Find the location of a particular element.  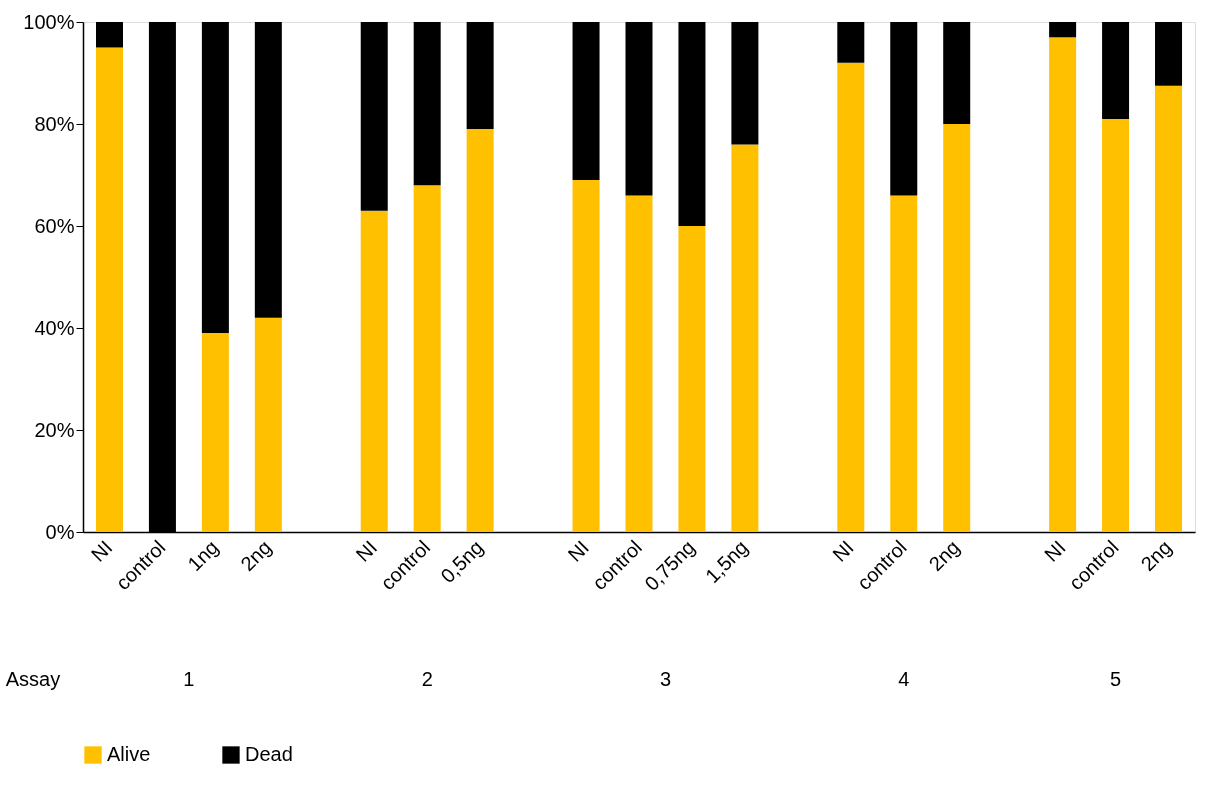

x-tick-label: 1ng is located at coordinates (203, 556).